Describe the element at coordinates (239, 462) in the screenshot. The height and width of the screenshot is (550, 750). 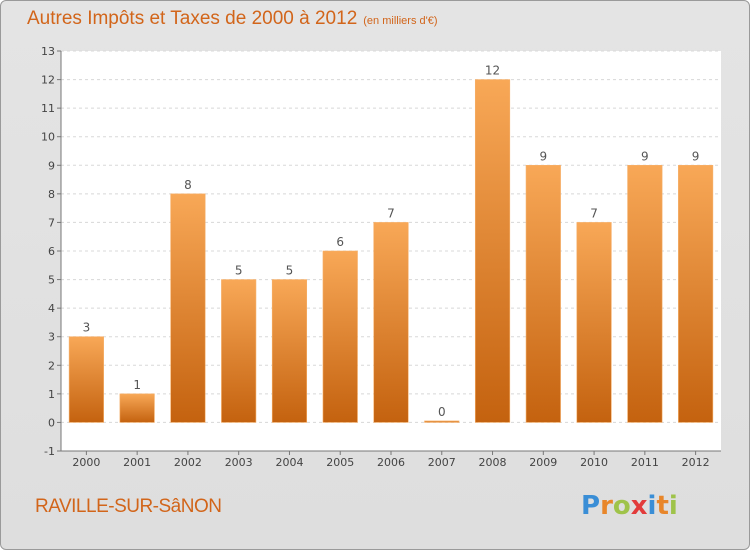
I see `x-tick-label: 2003` at that location.